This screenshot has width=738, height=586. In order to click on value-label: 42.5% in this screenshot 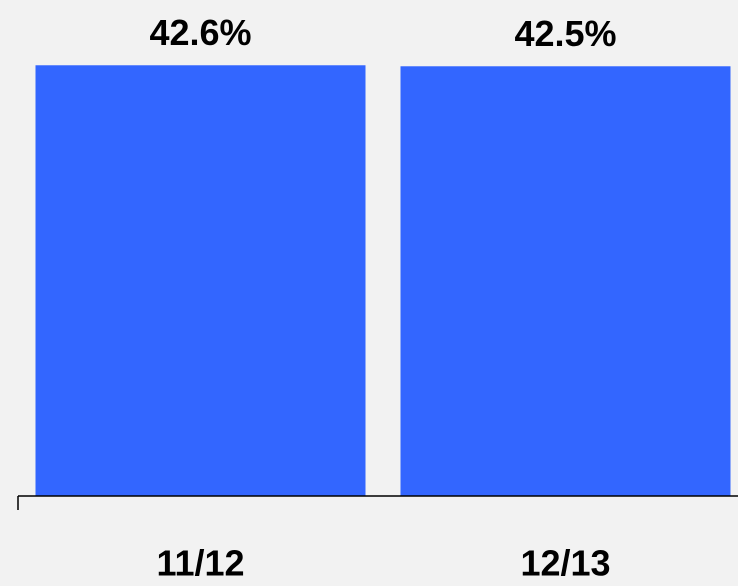, I will do `click(565, 33)`.